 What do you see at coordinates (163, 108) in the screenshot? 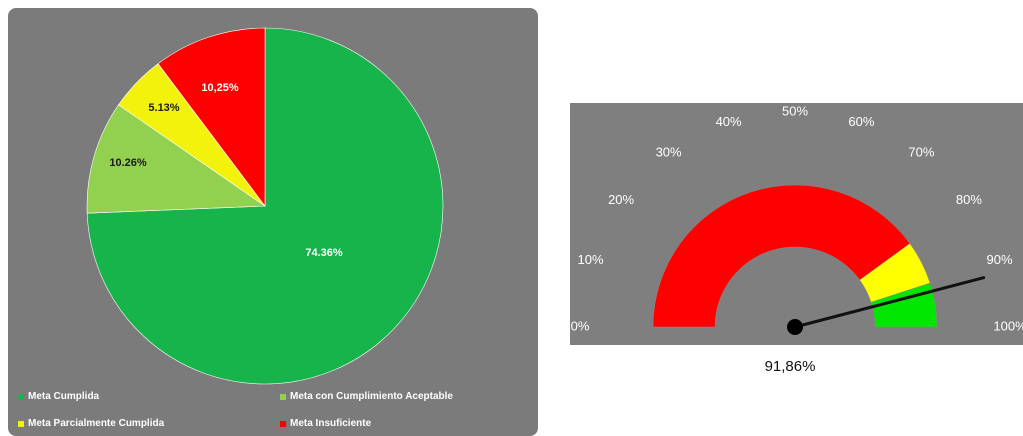
I see `pie-data-label: 5.13%` at bounding box center [163, 108].